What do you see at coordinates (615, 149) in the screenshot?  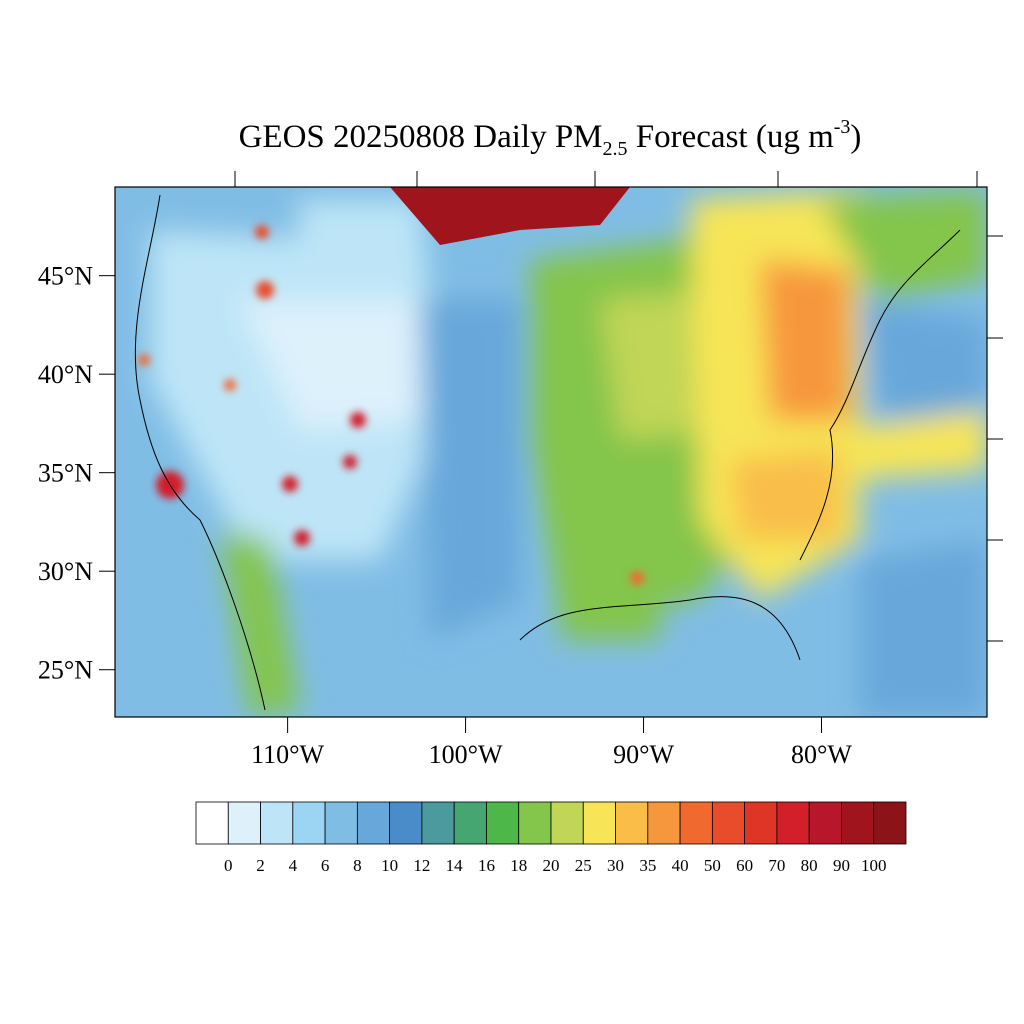 I see `title-subscript: 2.5` at bounding box center [615, 149].